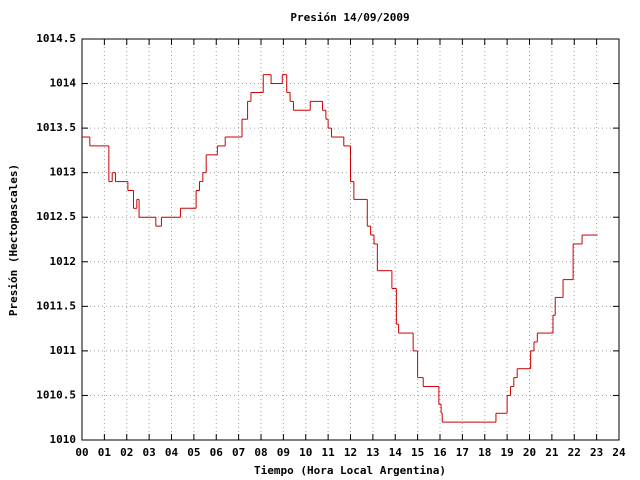  I want to click on x-tick-label: 06, so click(217, 452).